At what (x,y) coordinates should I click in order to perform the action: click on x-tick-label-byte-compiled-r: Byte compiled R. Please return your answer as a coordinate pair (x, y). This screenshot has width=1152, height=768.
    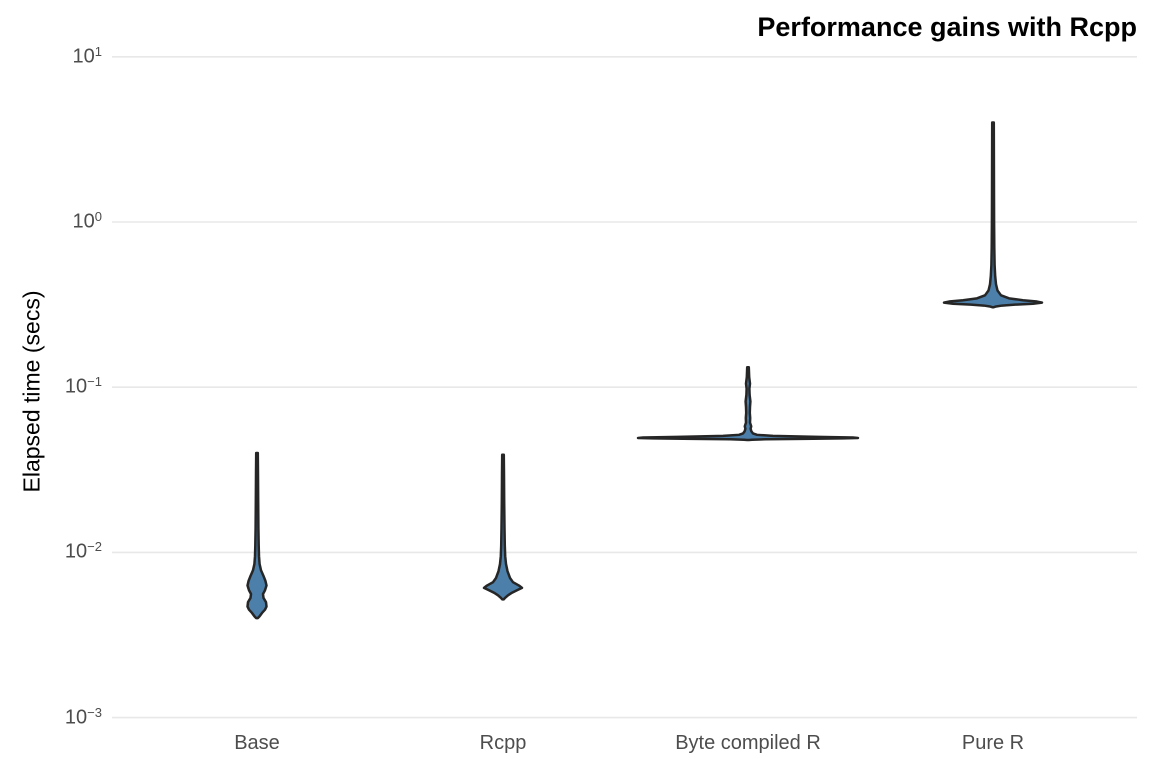
    Looking at the image, I should click on (748, 743).